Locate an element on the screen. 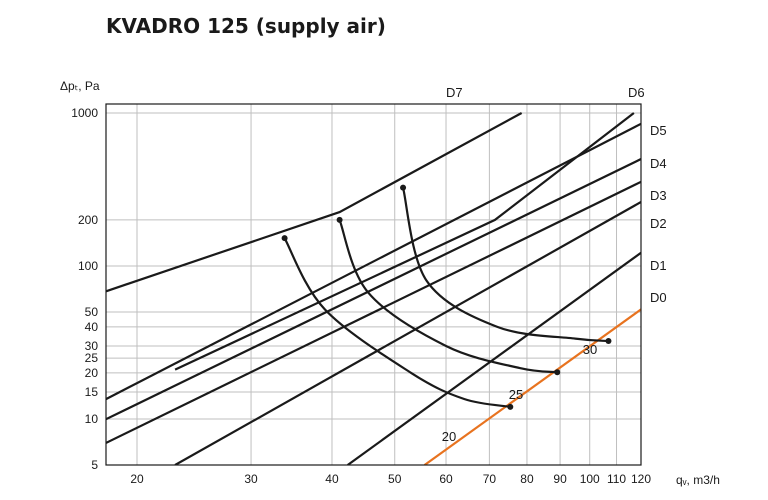  x-tick-label: 100 is located at coordinates (590, 479).